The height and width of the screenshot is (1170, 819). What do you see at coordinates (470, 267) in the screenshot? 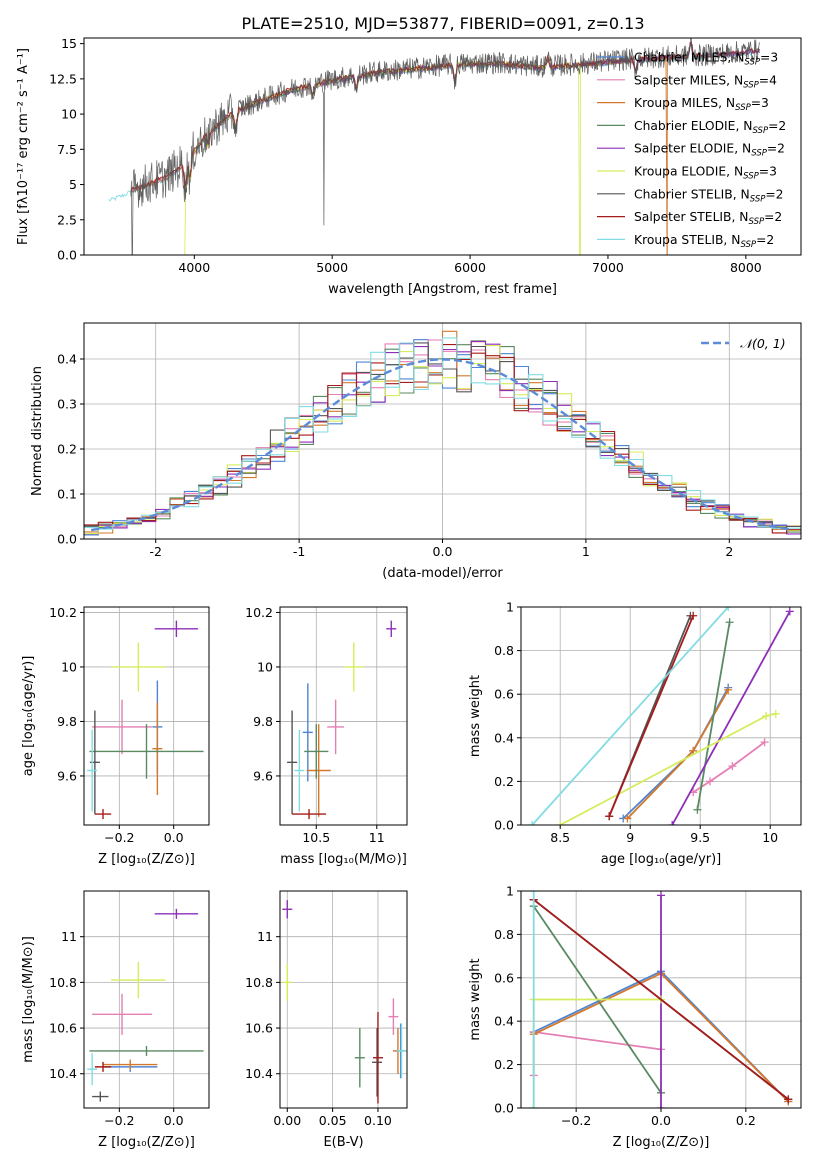
I see `x-tick-label: 6000` at bounding box center [470, 267].